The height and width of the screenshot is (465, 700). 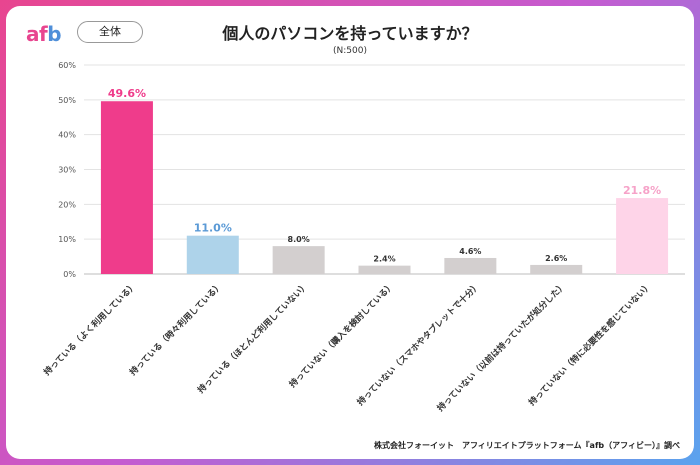 I want to click on y-tick-label: 60%, so click(x=67, y=65).